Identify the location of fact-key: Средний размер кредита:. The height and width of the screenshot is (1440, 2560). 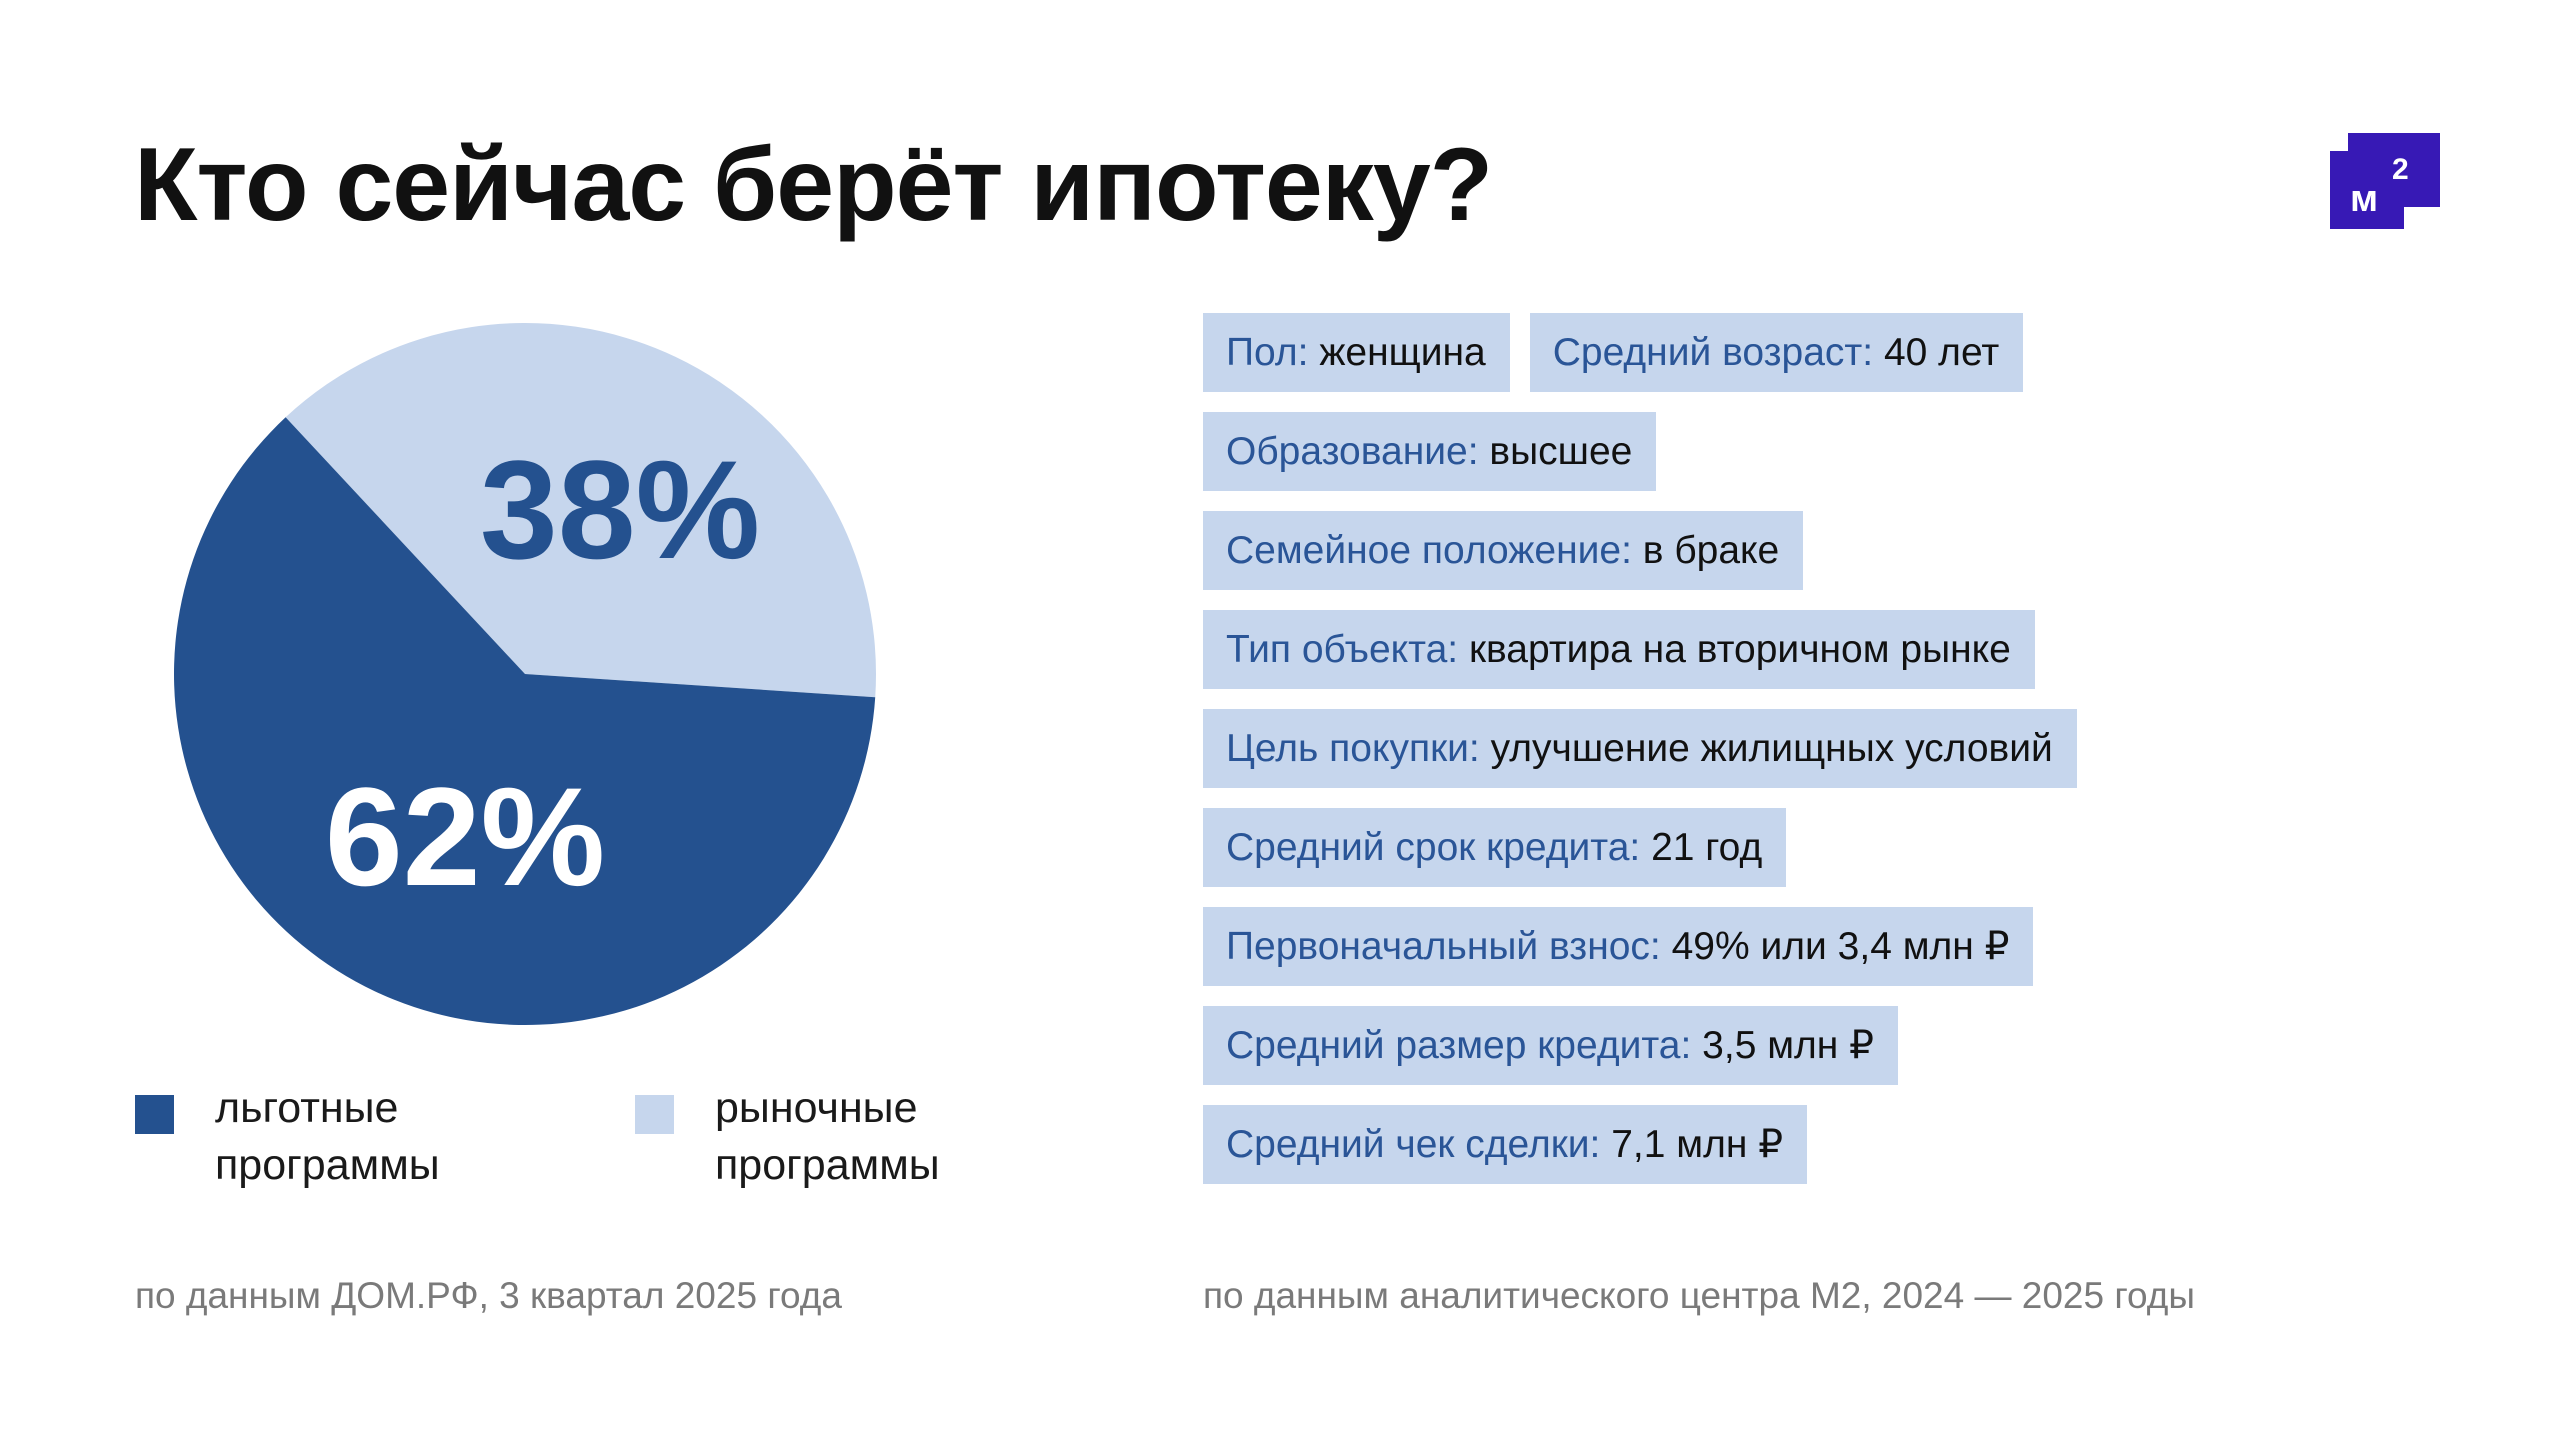
(1459, 1045).